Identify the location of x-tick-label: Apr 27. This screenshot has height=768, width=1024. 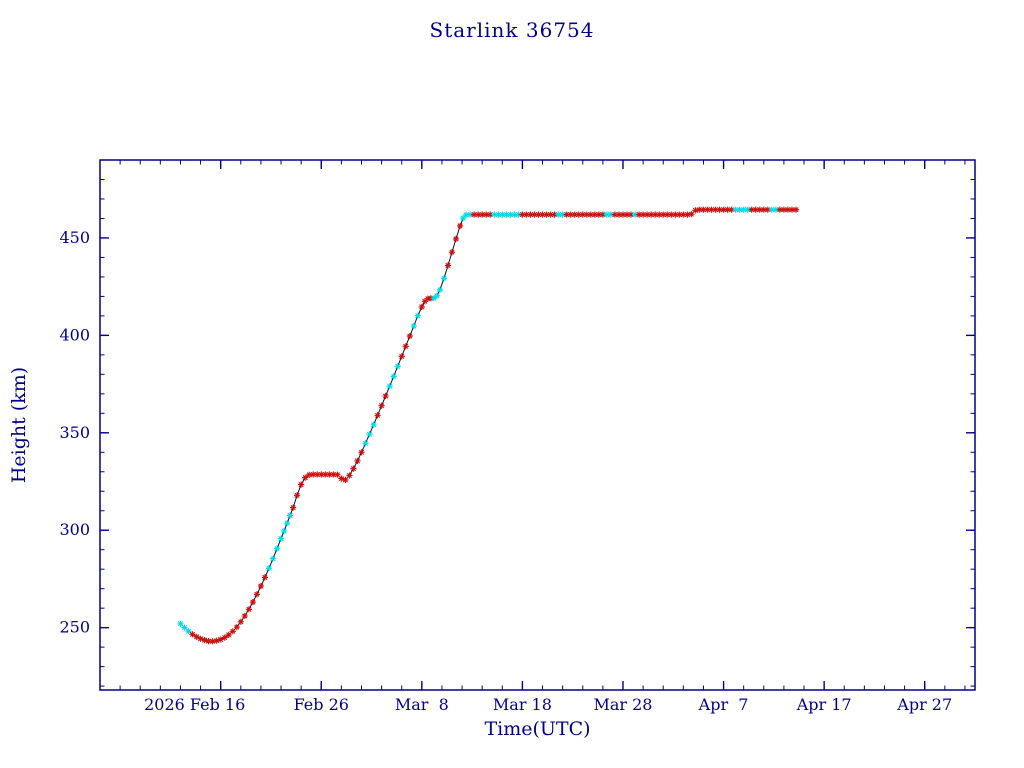
(924, 704).